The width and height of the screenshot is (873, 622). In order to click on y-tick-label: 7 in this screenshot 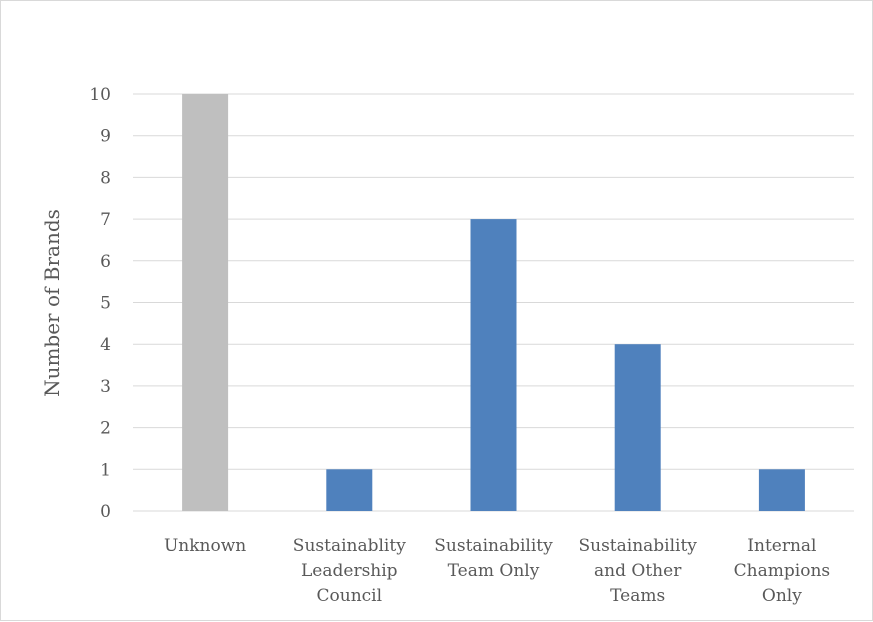, I will do `click(105, 220)`.